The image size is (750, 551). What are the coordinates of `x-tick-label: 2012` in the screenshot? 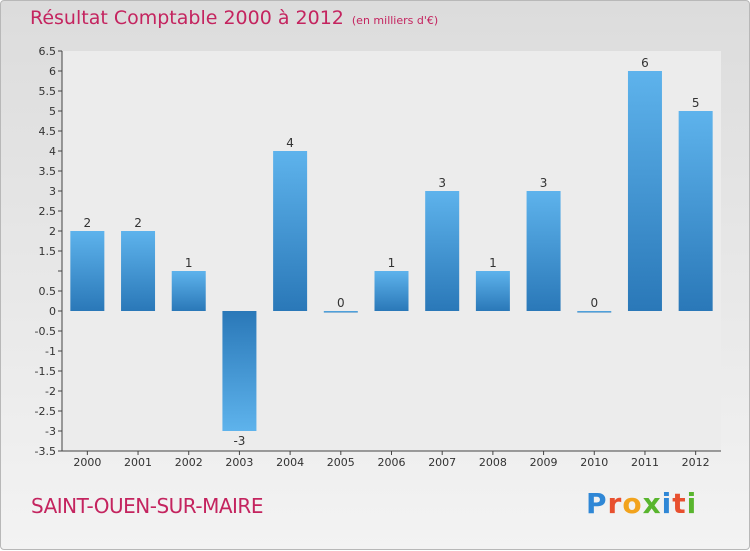 It's located at (696, 462).